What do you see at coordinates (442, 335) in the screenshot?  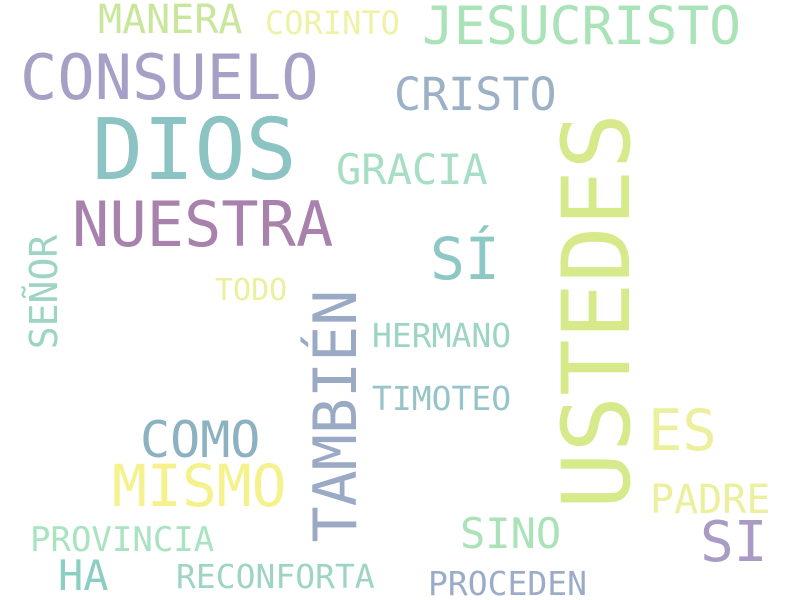 I see `word-hermano: HERMANO` at bounding box center [442, 335].